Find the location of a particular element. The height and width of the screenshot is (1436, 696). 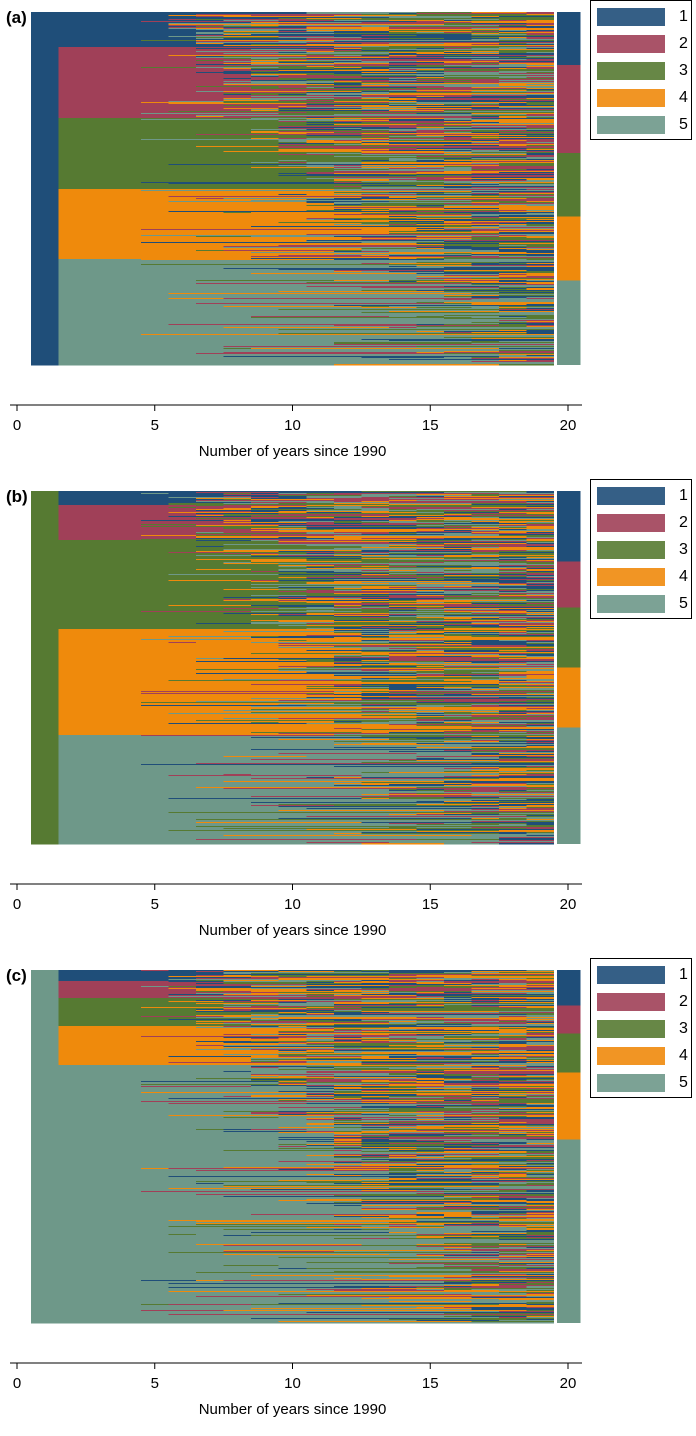

legend-swatch is located at coordinates (631, 604).